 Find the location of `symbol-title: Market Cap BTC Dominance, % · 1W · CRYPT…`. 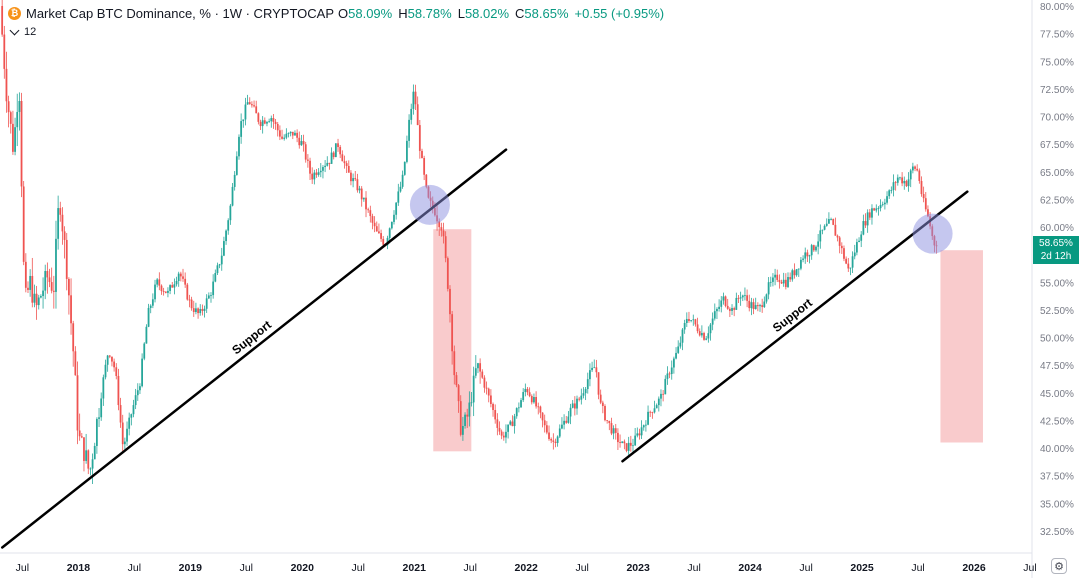

symbol-title: Market Cap BTC Dominance, % · 1W · CRYPT… is located at coordinates (180, 13).